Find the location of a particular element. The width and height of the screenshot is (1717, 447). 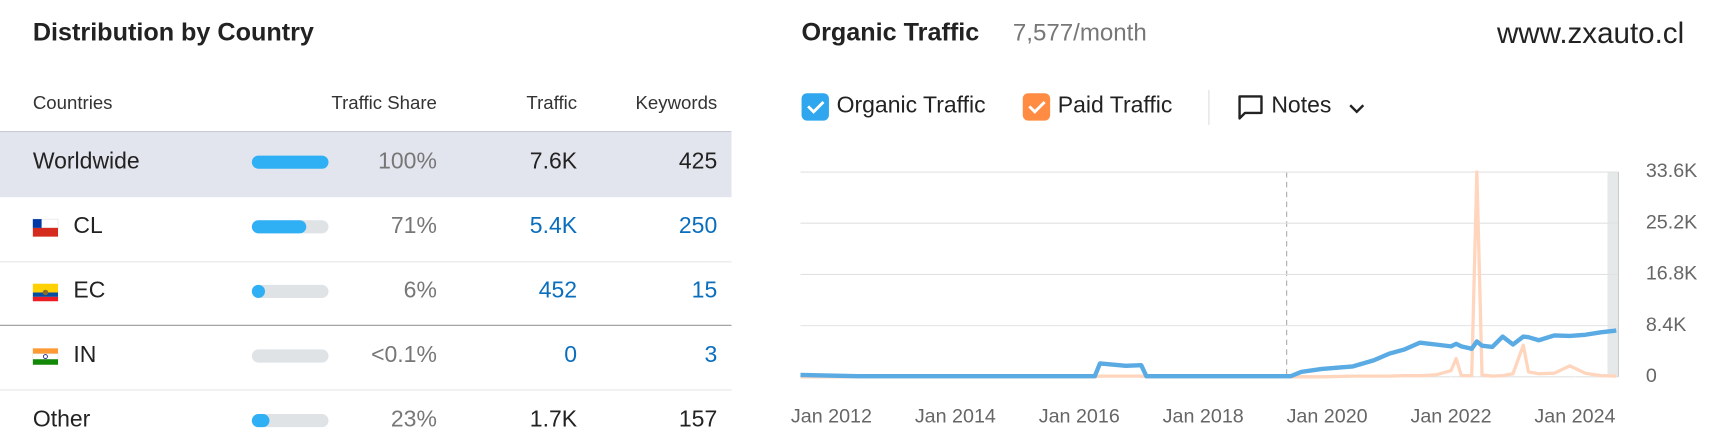

country: Other is located at coordinates (62, 419).